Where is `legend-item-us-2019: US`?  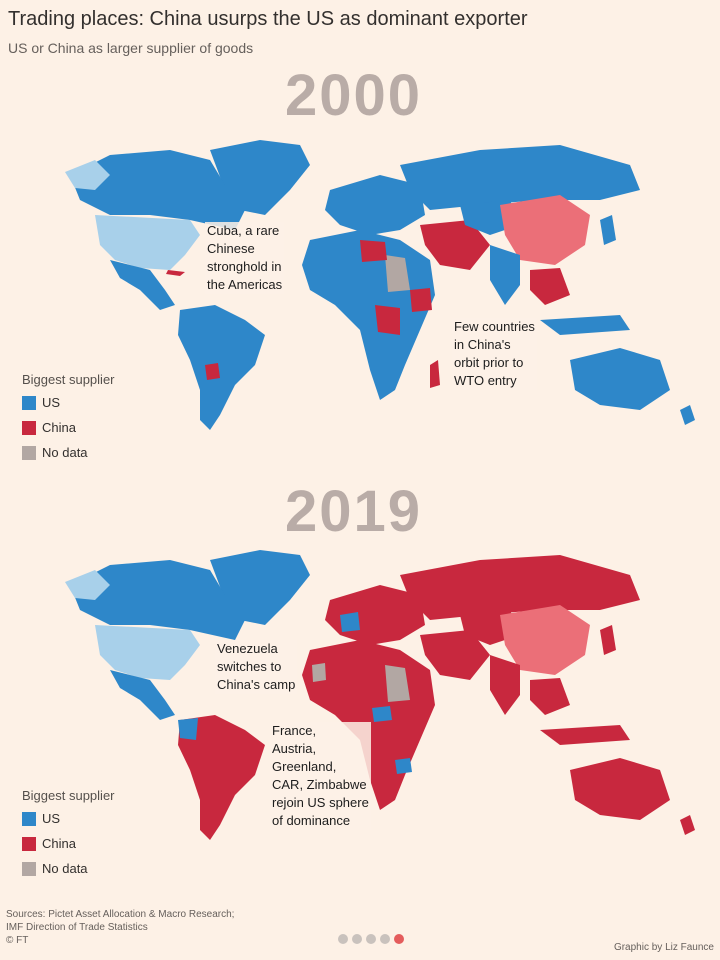 legend-item-us-2019: US is located at coordinates (68, 818).